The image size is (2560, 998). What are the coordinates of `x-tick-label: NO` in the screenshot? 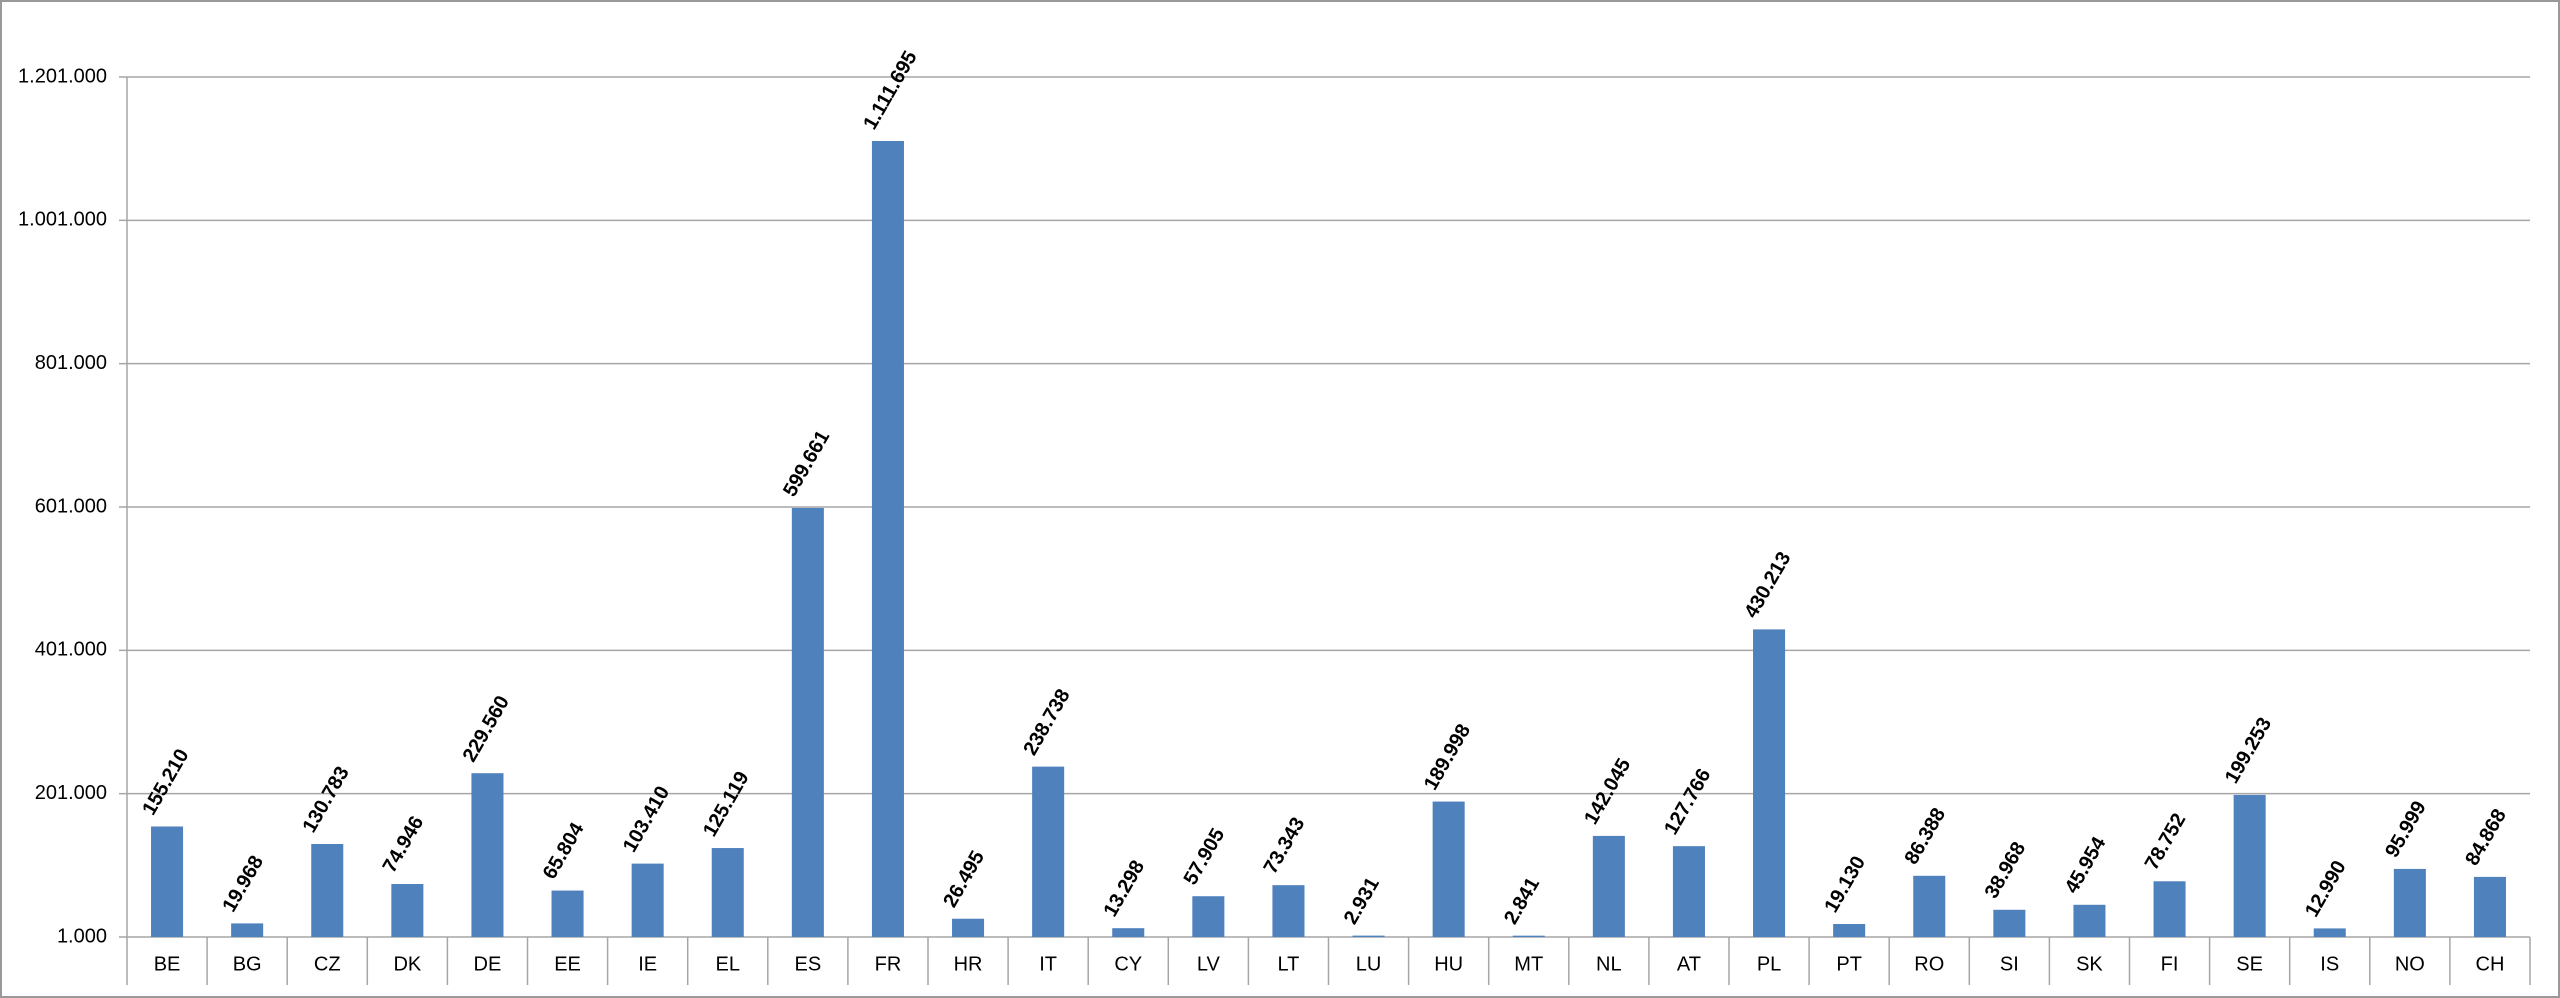 It's located at (2410, 964).